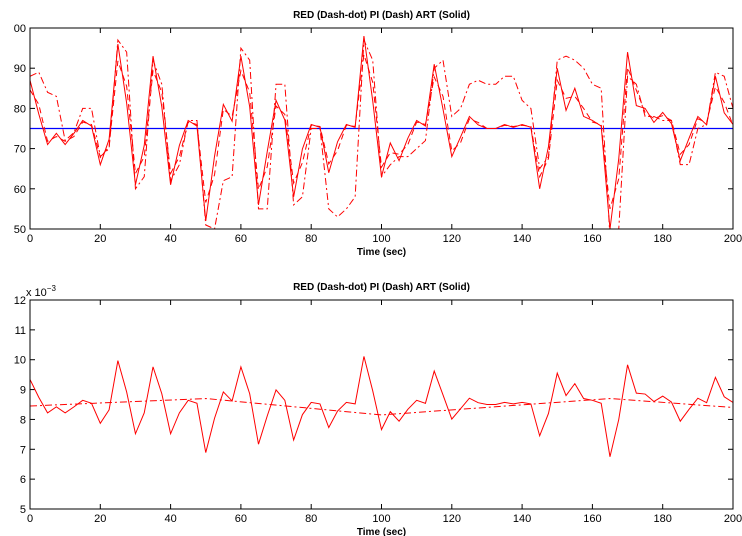  Describe the element at coordinates (23, 420) in the screenshot. I see `y-tick-label: 8` at that location.